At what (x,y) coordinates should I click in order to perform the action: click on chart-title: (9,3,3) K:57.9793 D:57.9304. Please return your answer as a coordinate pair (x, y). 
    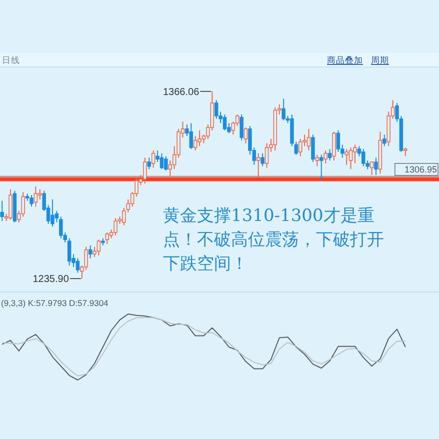
    Looking at the image, I should click on (55, 303).